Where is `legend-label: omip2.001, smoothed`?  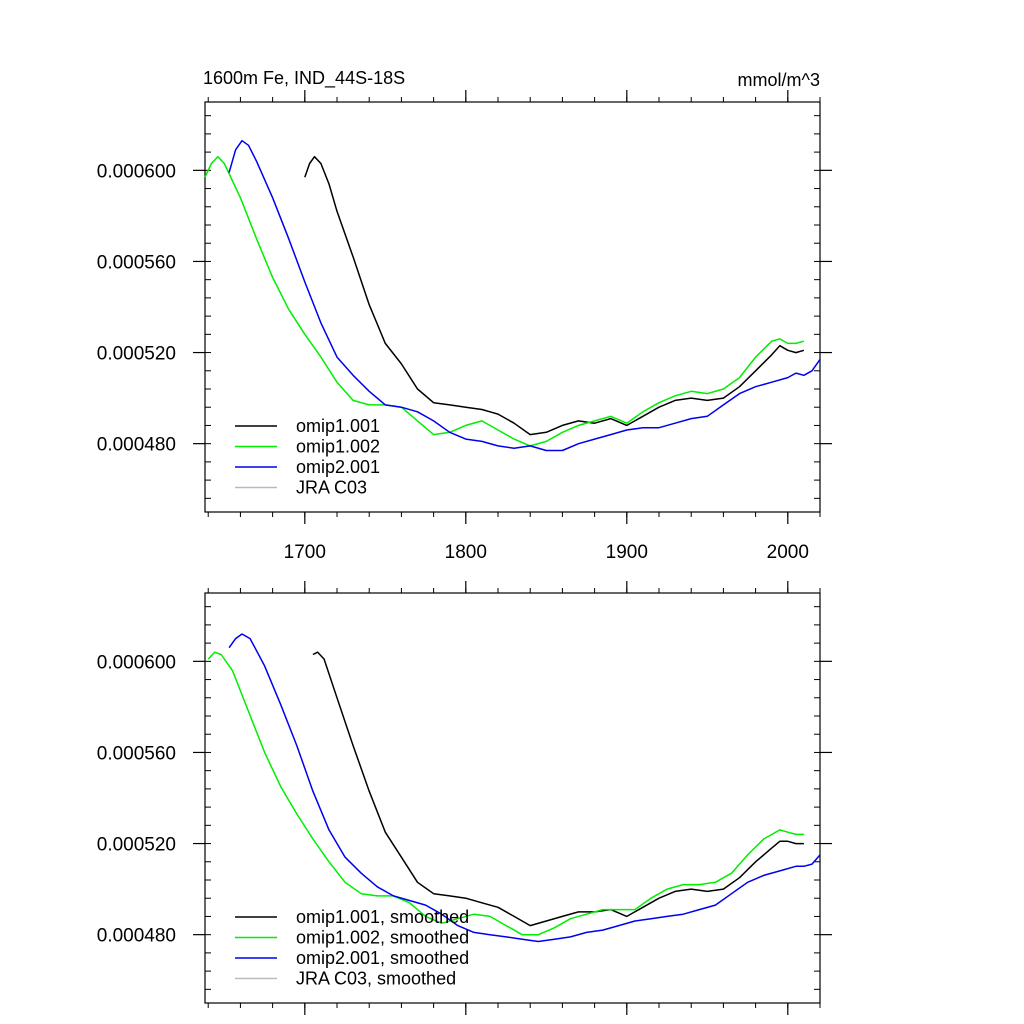
legend-label: omip2.001, smoothed is located at coordinates (382, 958).